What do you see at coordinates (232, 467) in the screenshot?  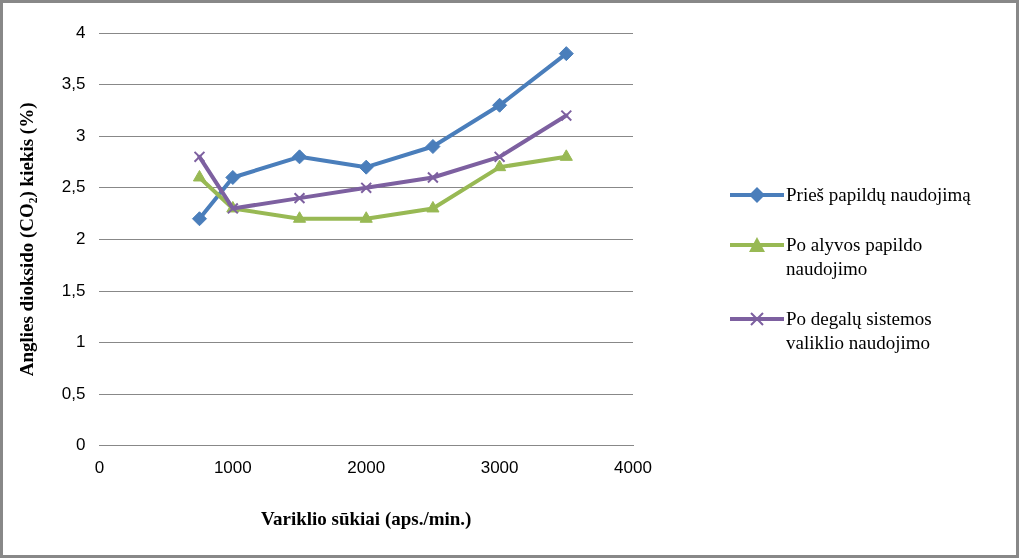 I see `x-tick-label: 1000` at bounding box center [232, 467].